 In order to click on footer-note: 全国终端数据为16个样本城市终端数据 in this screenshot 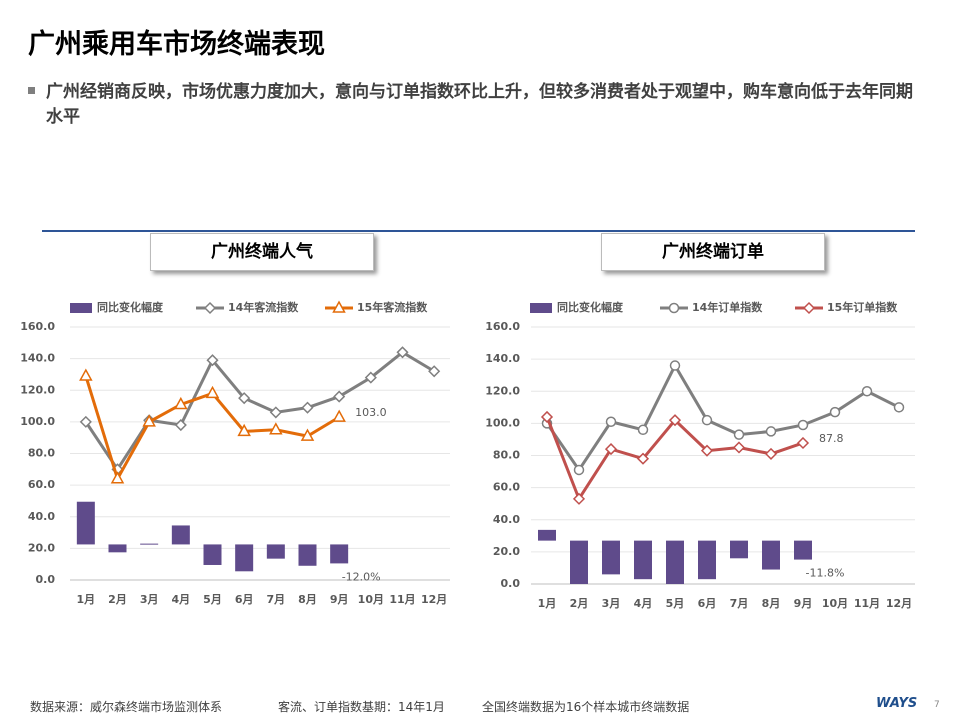, I will do `click(586, 707)`.